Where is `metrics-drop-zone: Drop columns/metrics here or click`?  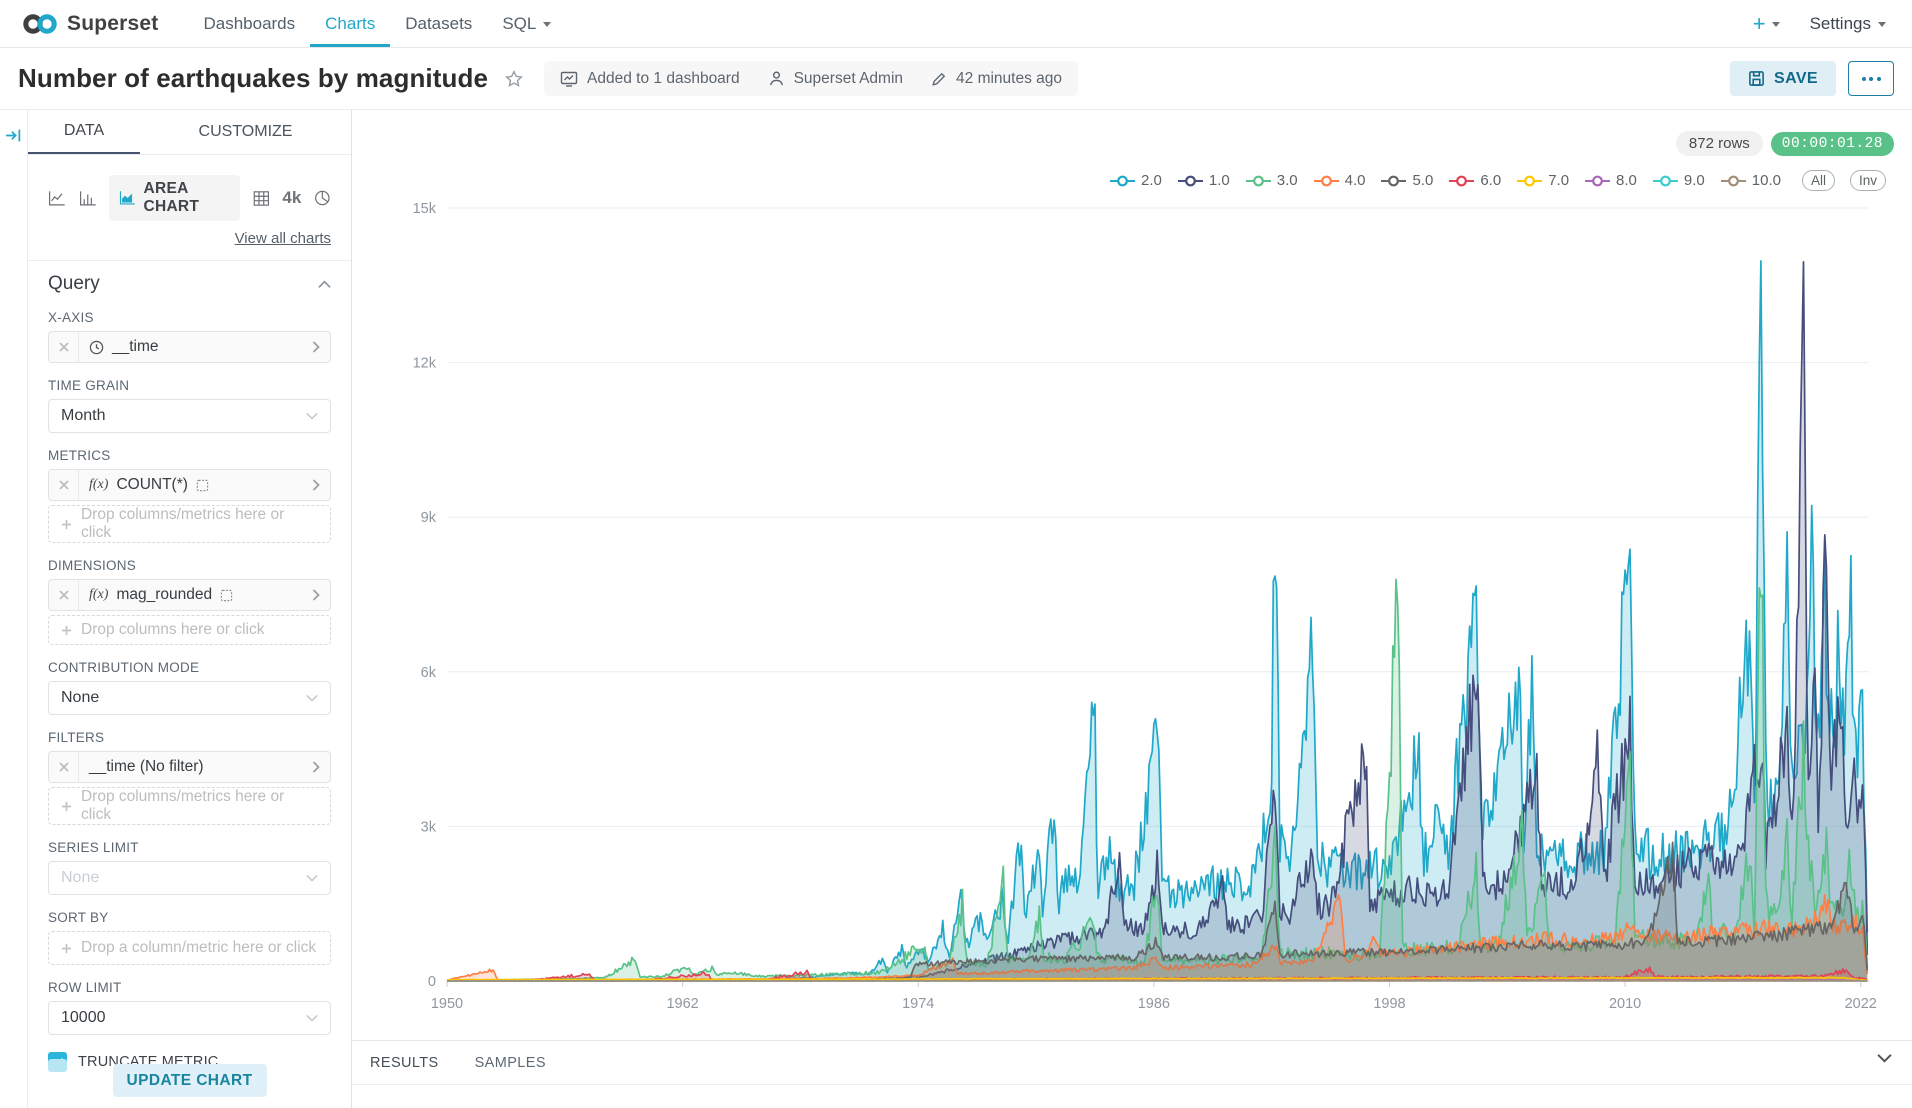 metrics-drop-zone: Drop columns/metrics here or click is located at coordinates (189, 524).